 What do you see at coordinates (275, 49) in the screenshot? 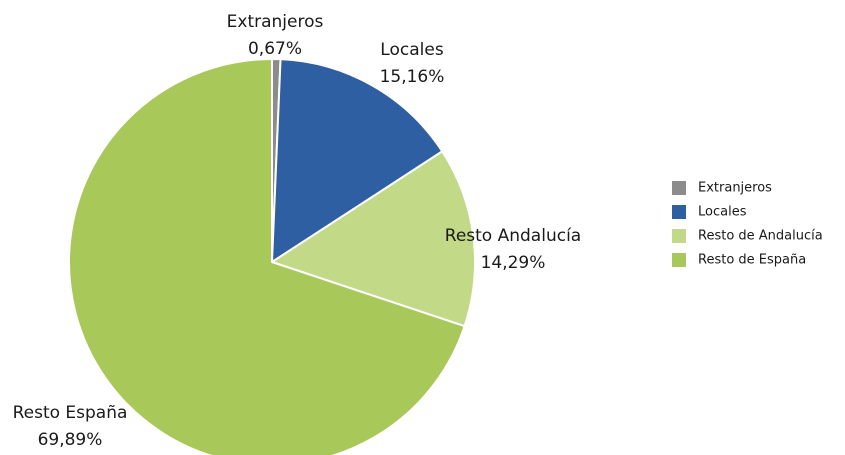
I see `slice-value-label: 0,67%` at bounding box center [275, 49].